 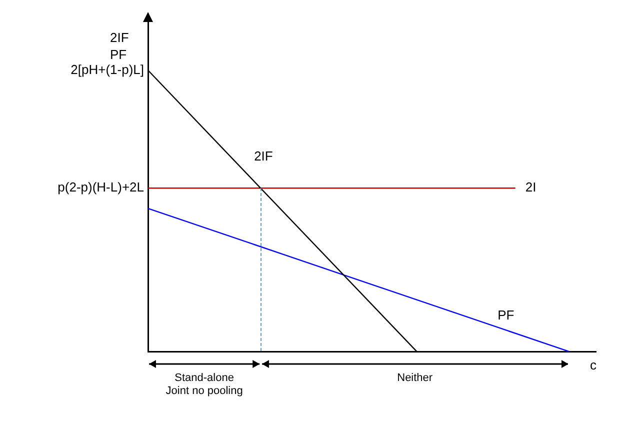 What do you see at coordinates (119, 46) in the screenshot?
I see `y-axis-title: 2IF PF` at bounding box center [119, 46].